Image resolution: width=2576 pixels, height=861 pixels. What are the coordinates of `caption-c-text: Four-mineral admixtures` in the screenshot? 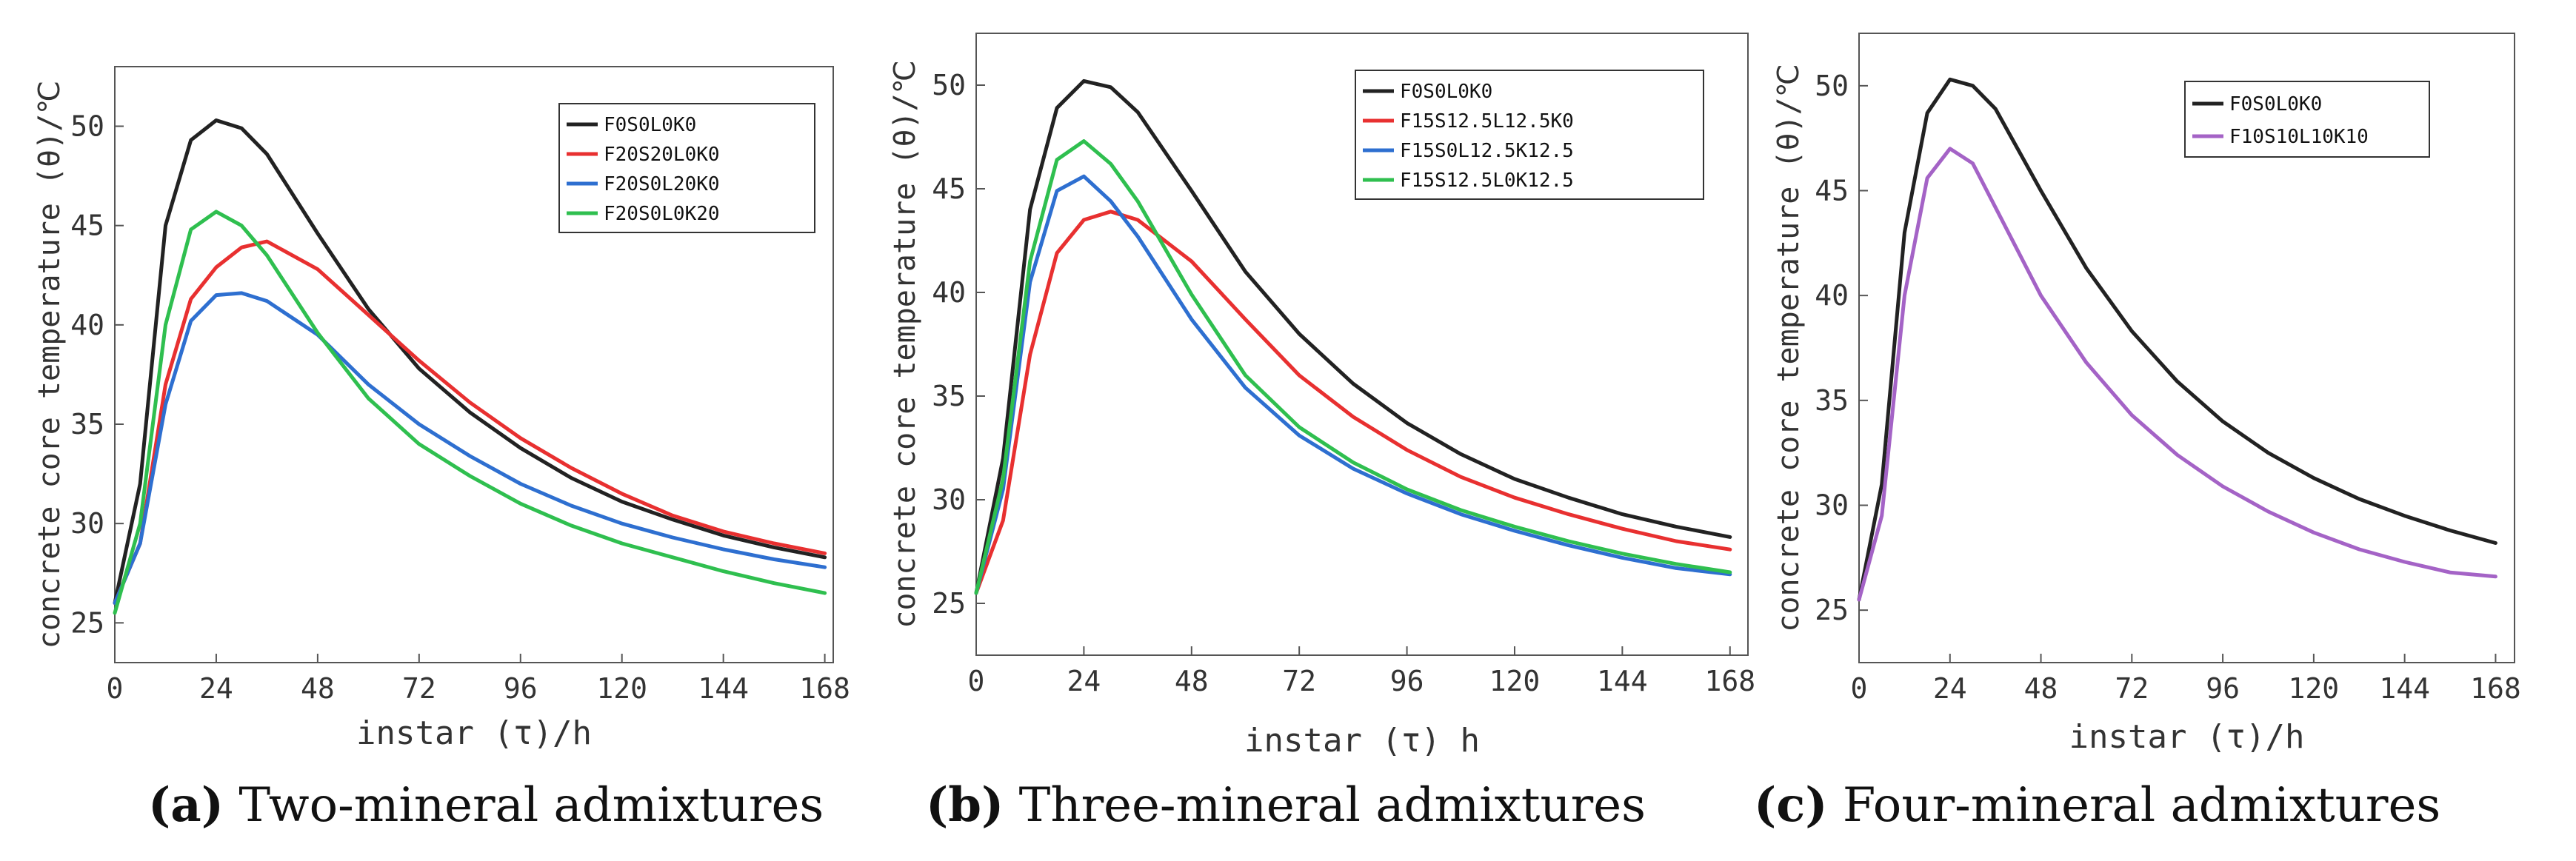 It's located at (2141, 805).